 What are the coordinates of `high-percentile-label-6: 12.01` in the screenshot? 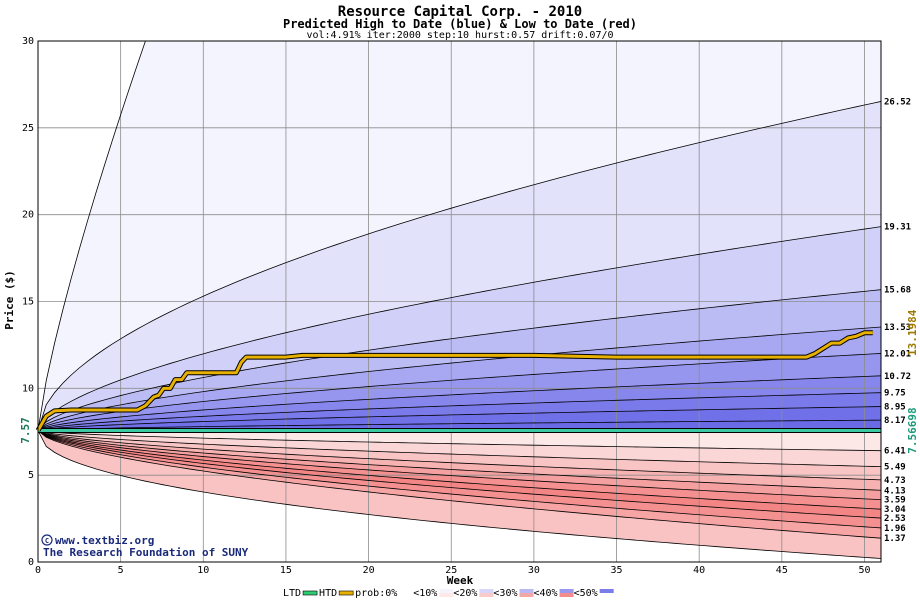 It's located at (897, 354).